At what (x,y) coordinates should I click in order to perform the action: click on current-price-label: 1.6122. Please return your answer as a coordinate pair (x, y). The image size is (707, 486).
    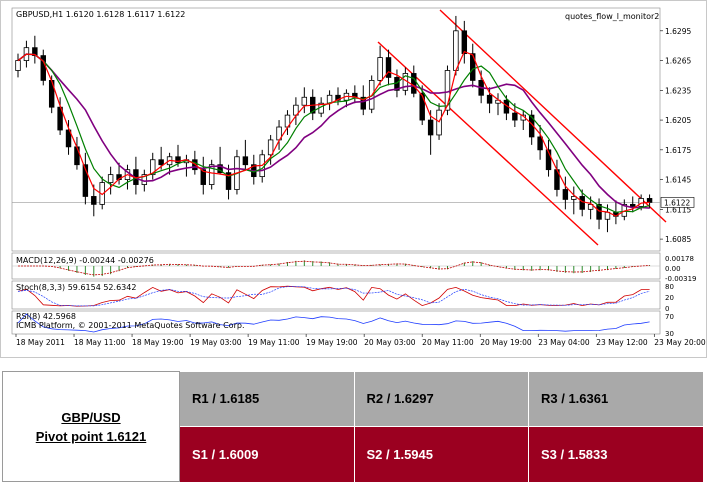
    Looking at the image, I should click on (677, 202).